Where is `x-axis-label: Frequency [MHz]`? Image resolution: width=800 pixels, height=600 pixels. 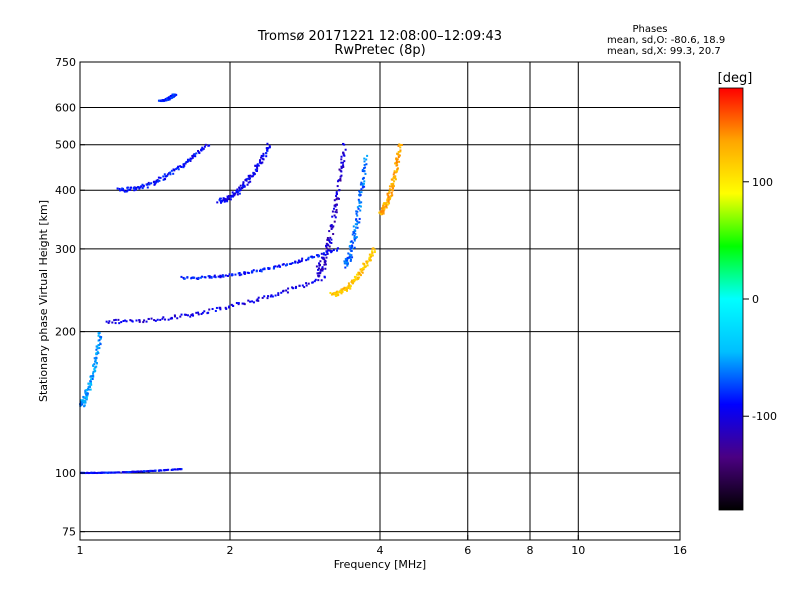 x-axis-label: Frequency [MHz] is located at coordinates (380, 564).